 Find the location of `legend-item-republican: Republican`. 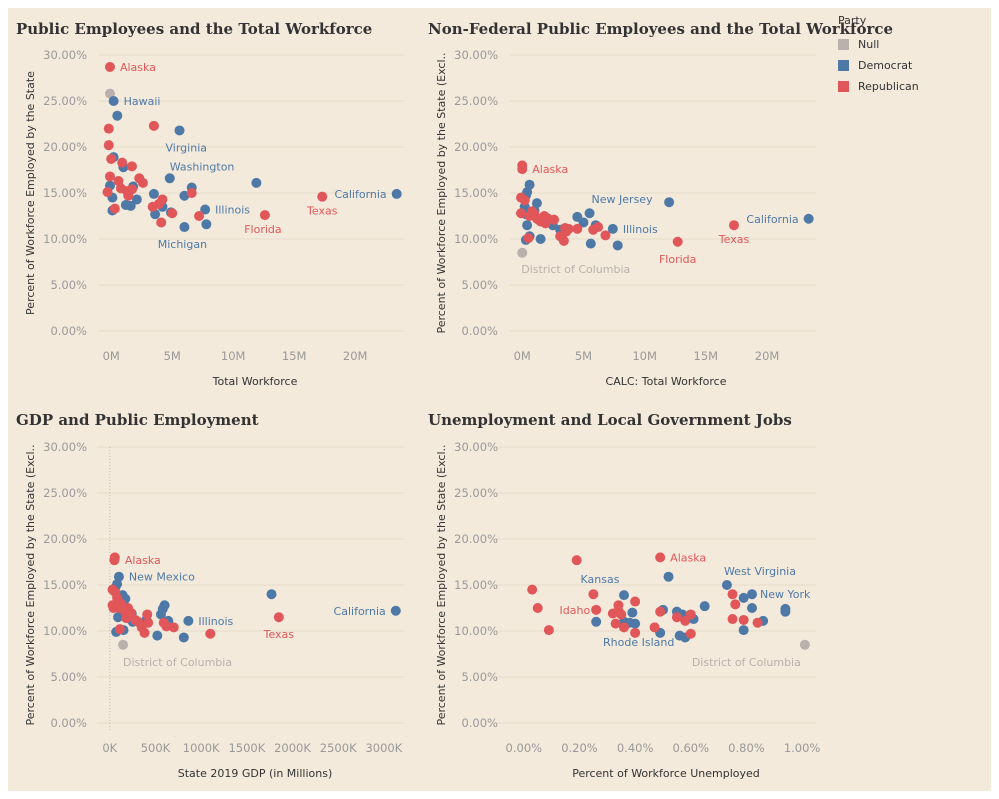

legend-item-republican: Republican is located at coordinates (878, 86).